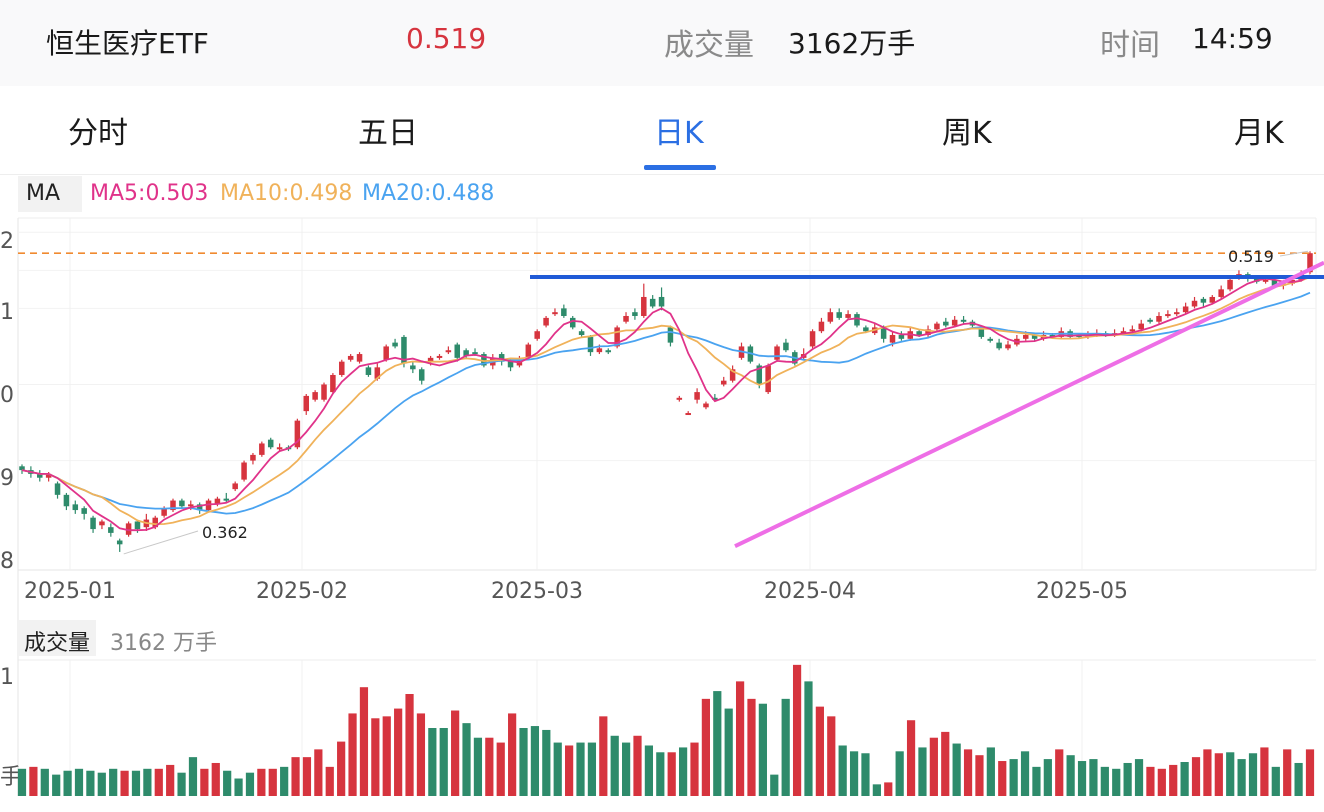 This screenshot has width=1324, height=812. What do you see at coordinates (1130, 45) in the screenshot?
I see `time-label: 时间` at bounding box center [1130, 45].